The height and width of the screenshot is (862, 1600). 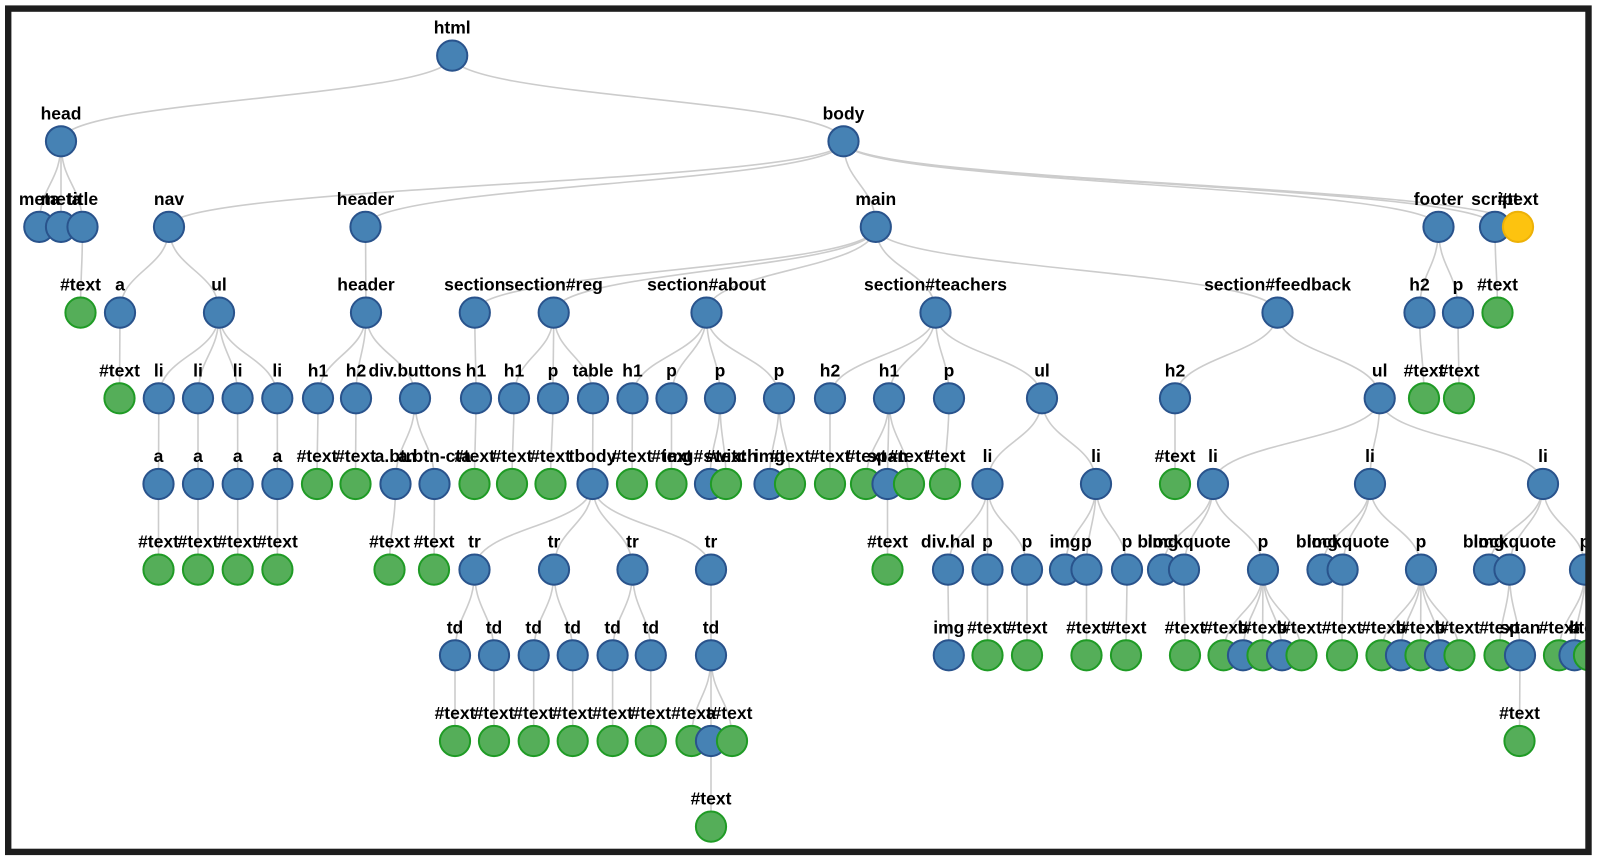 What do you see at coordinates (1439, 199) in the screenshot?
I see `svg-text: footer` at bounding box center [1439, 199].